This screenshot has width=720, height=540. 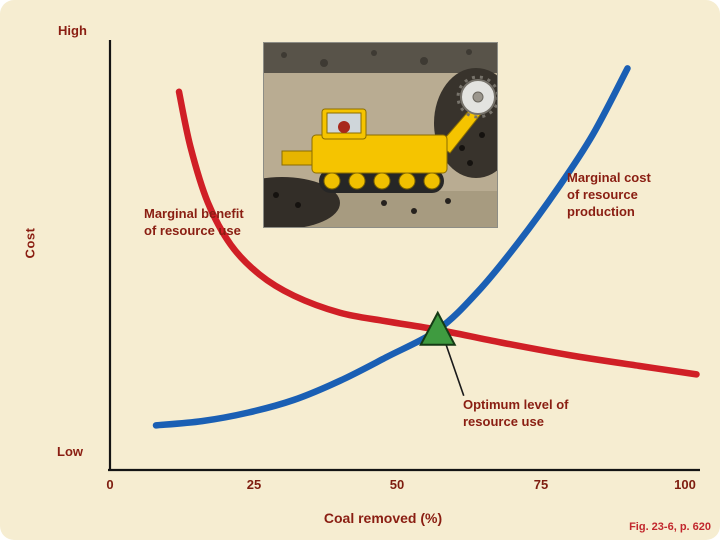 What do you see at coordinates (110, 484) in the screenshot?
I see `x-tick-0: 0` at bounding box center [110, 484].